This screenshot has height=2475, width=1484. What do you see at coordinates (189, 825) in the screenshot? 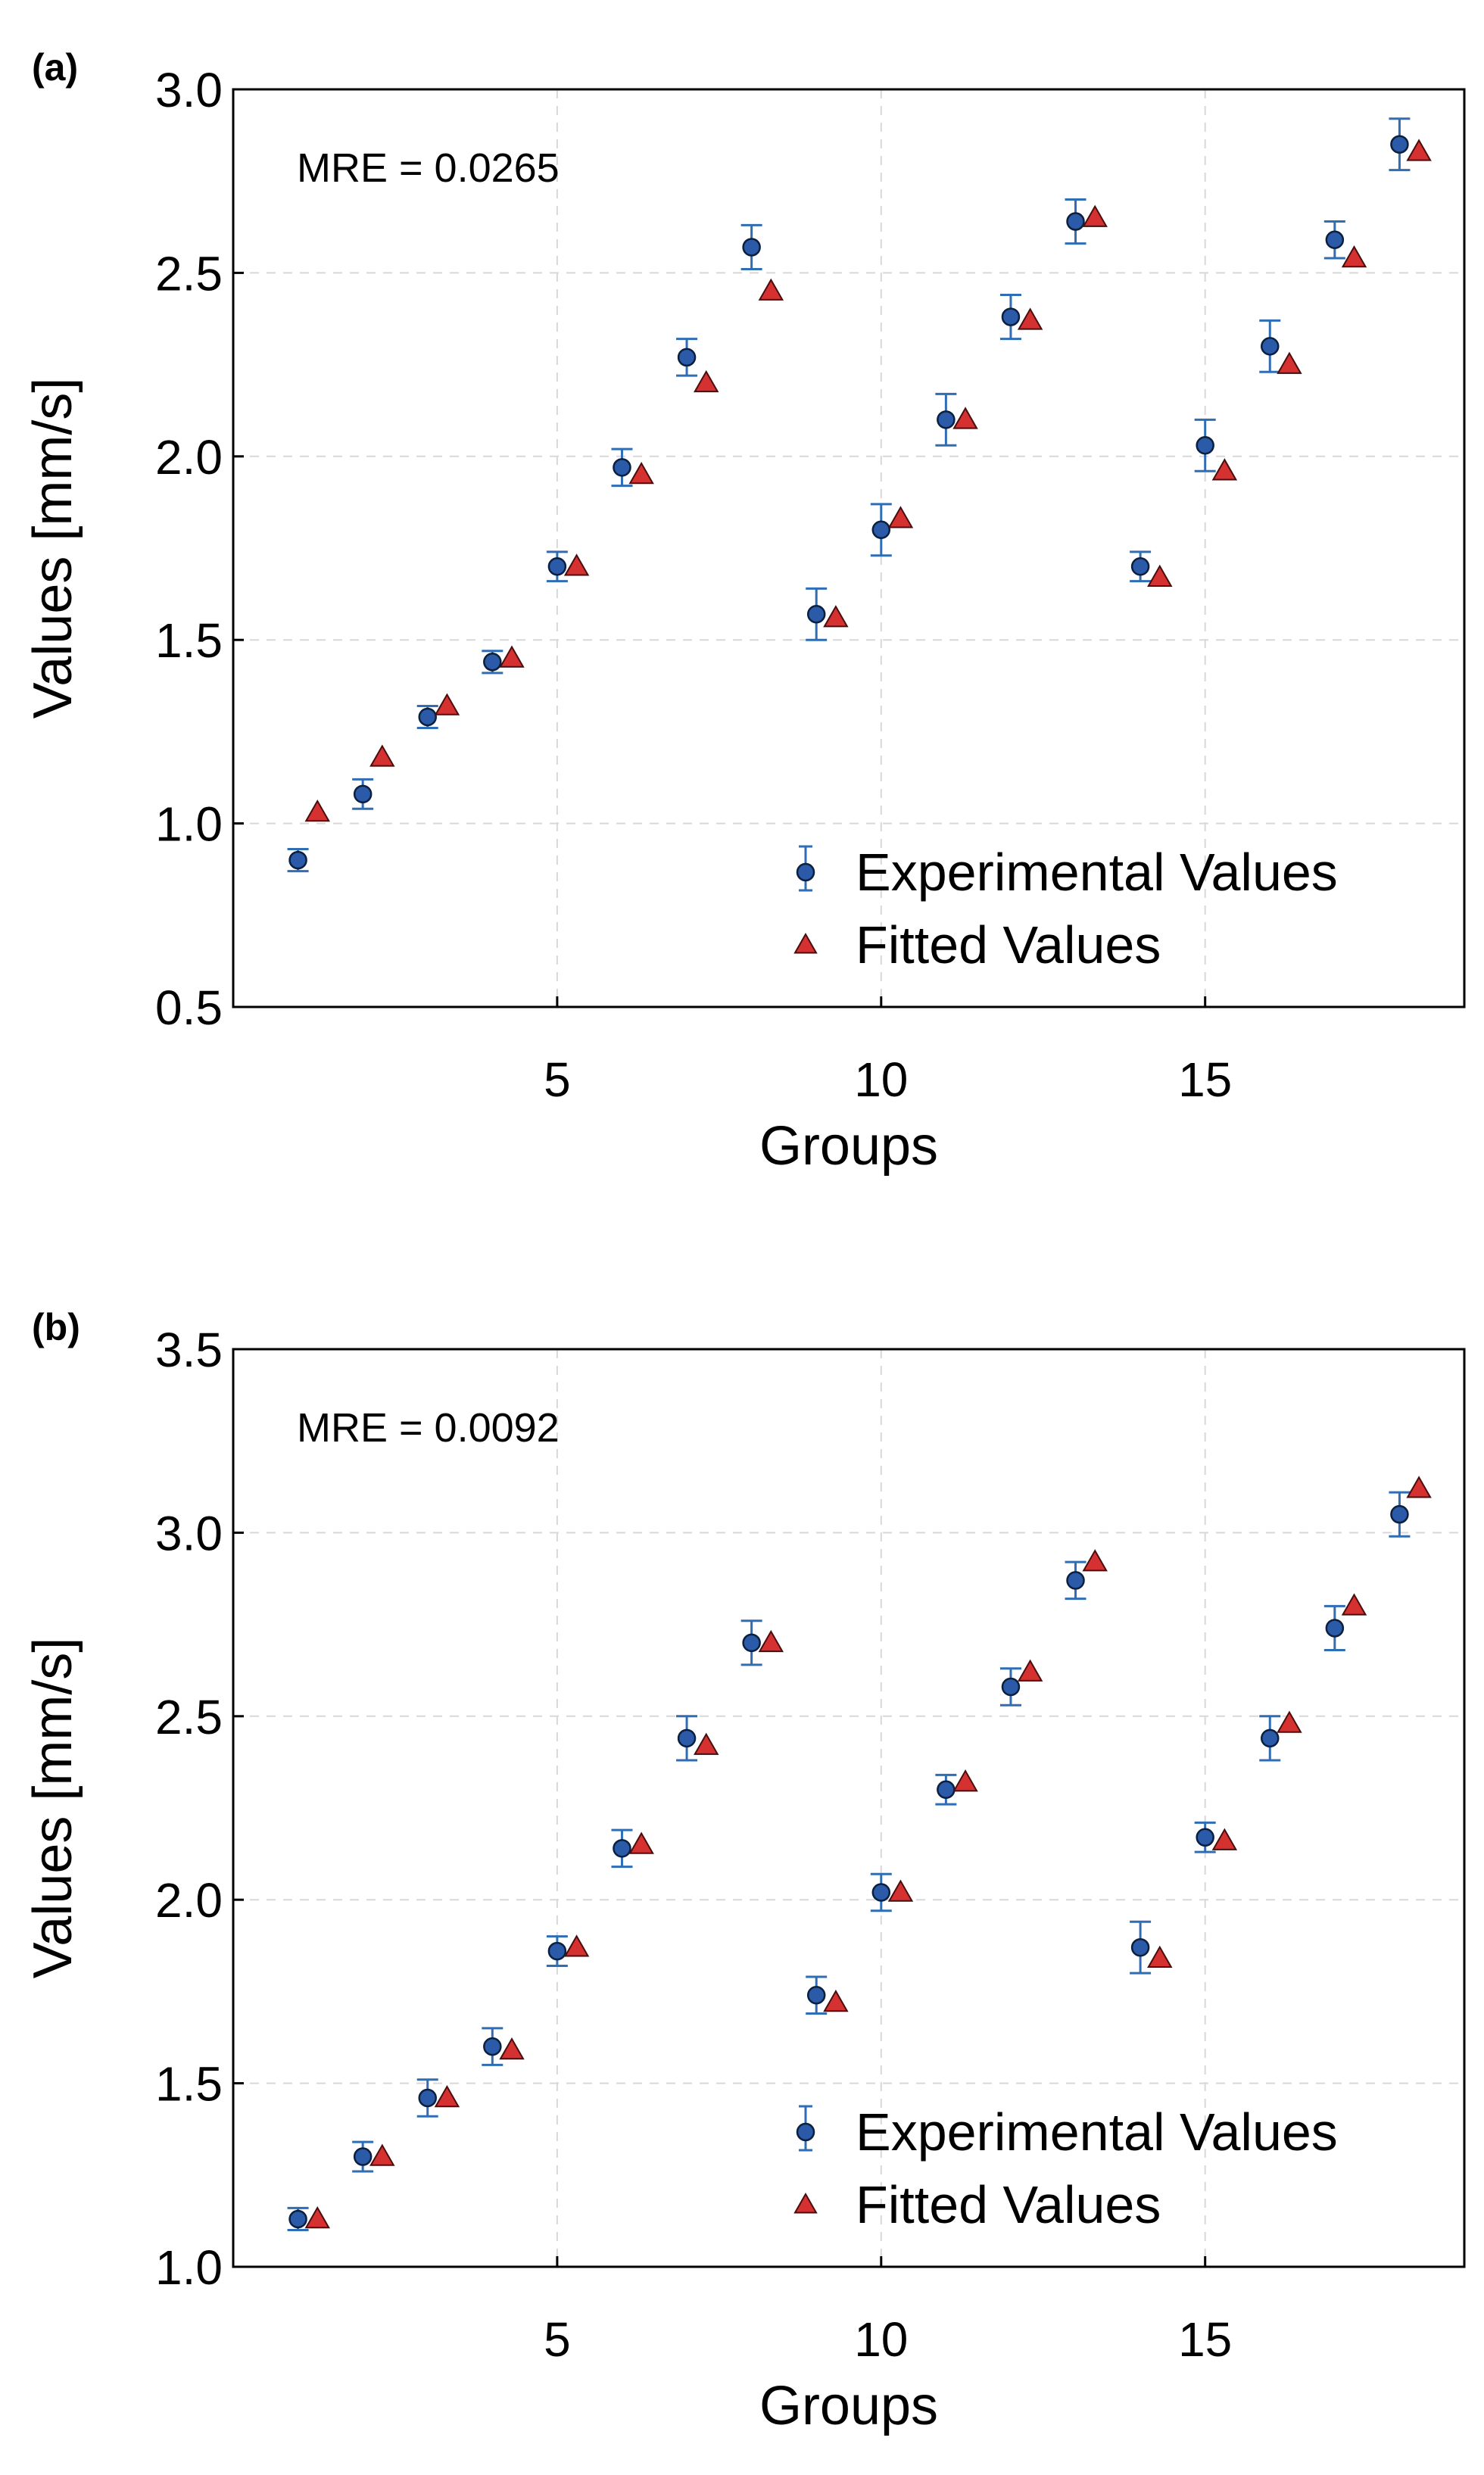
I see `y-tick-label: 1.0` at bounding box center [189, 825].